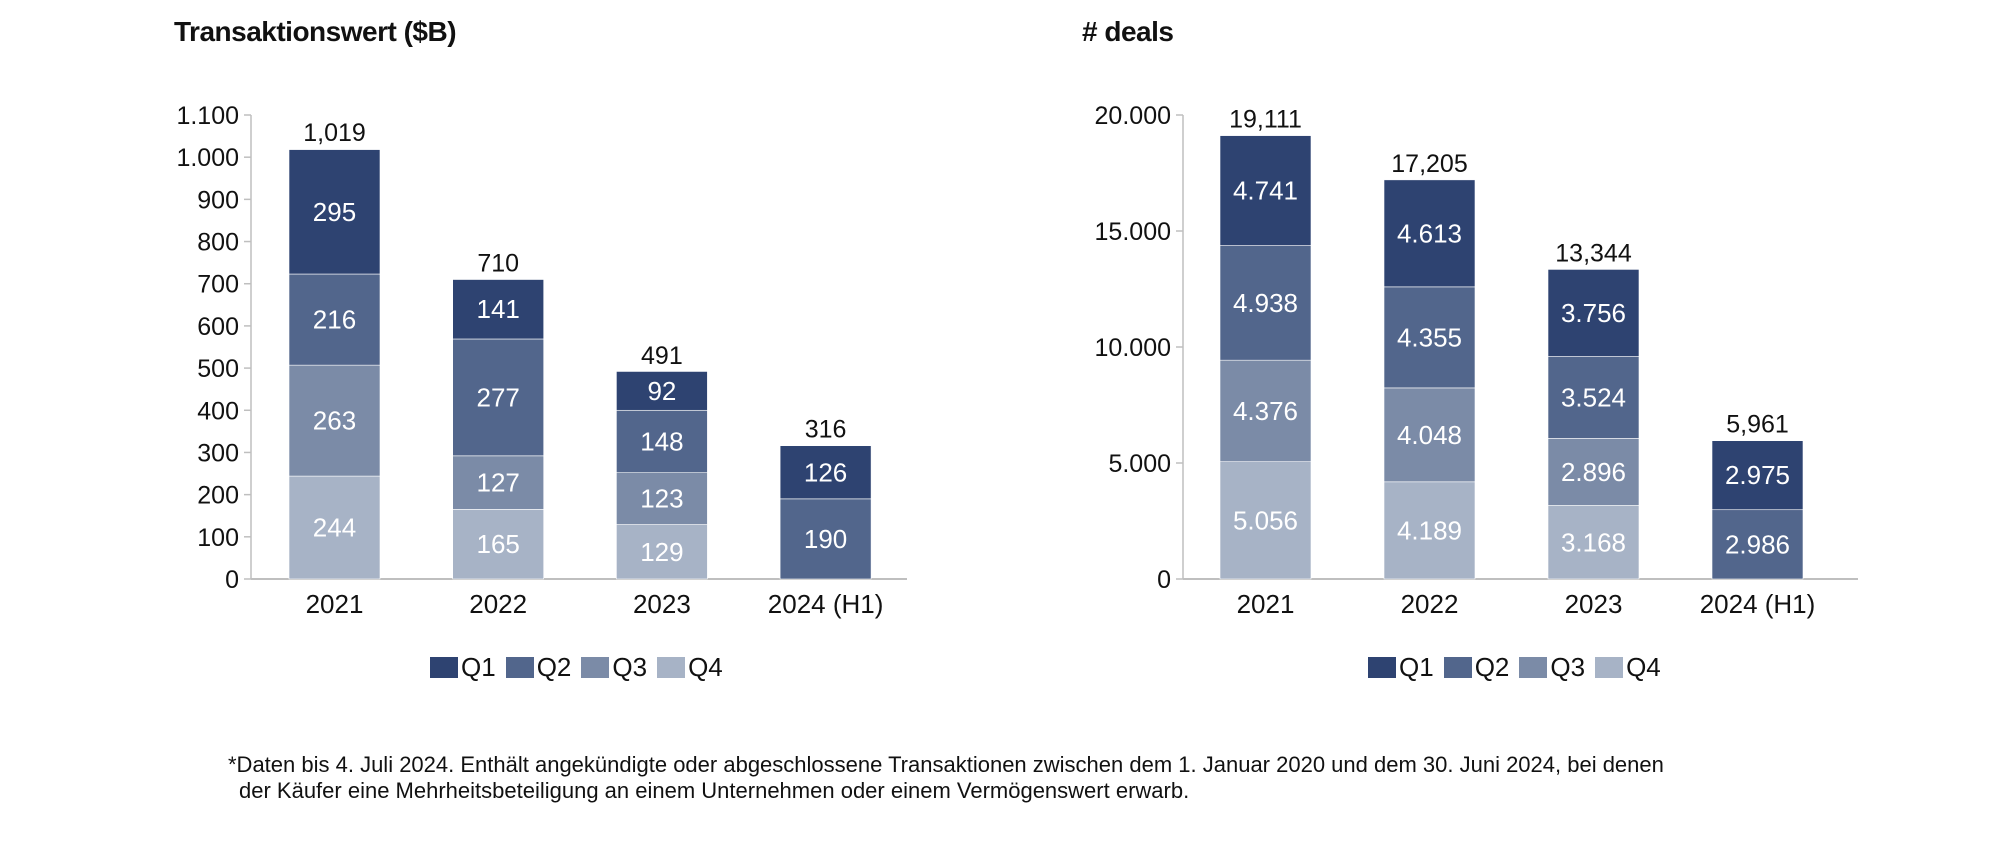  I want to click on bar-segment-label-q3: 123, so click(661, 499).